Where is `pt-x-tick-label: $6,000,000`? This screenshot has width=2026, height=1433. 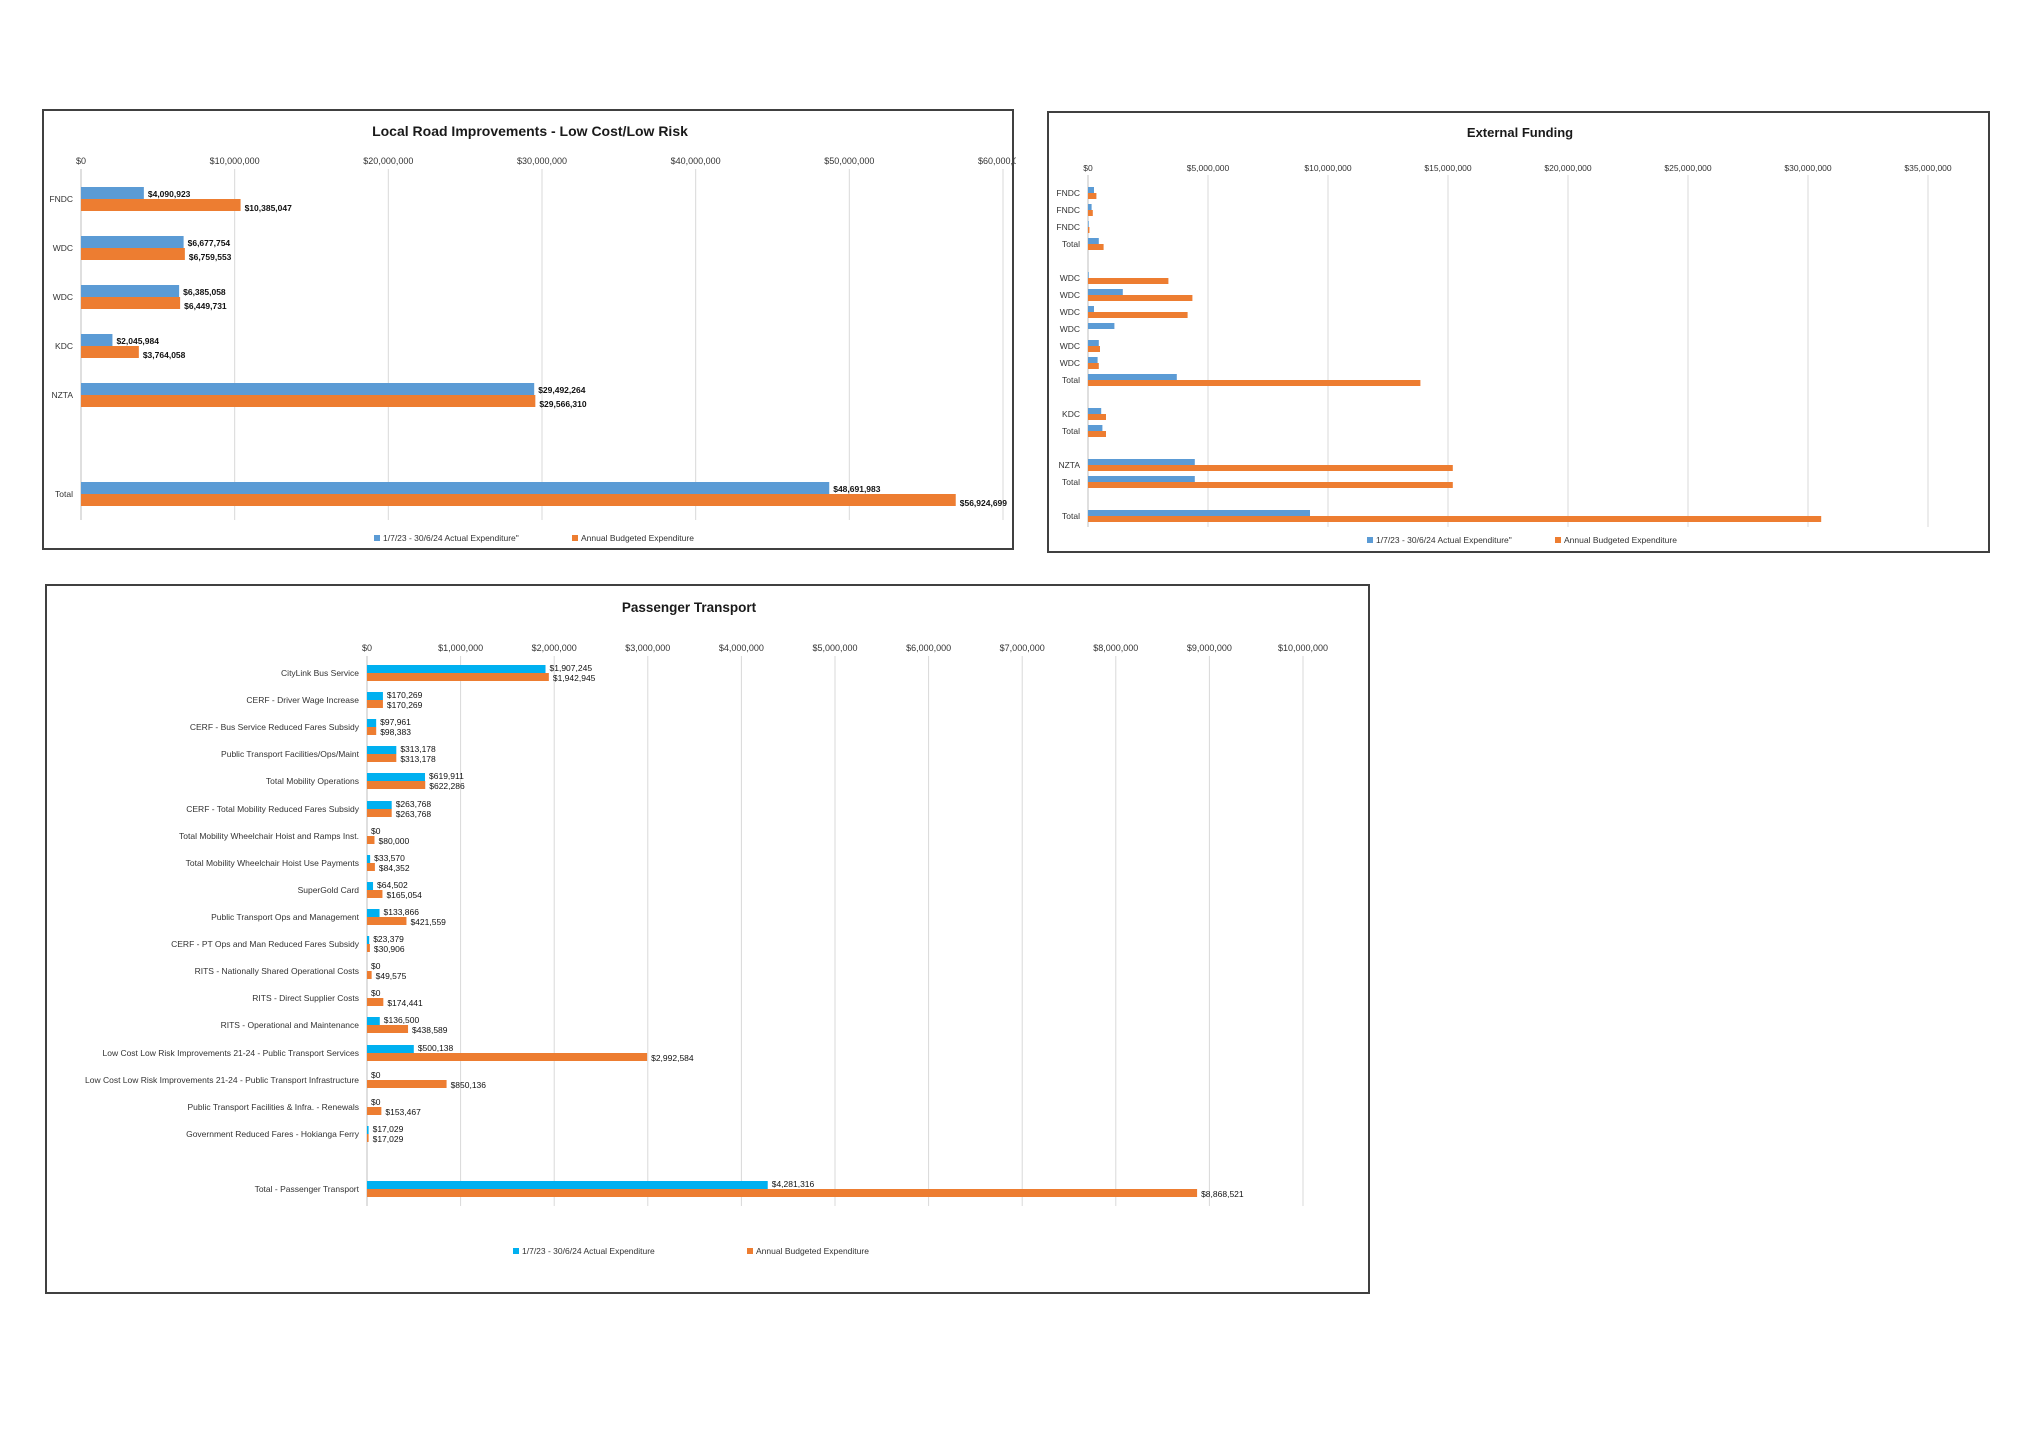
pt-x-tick-label: $6,000,000 is located at coordinates (928, 648).